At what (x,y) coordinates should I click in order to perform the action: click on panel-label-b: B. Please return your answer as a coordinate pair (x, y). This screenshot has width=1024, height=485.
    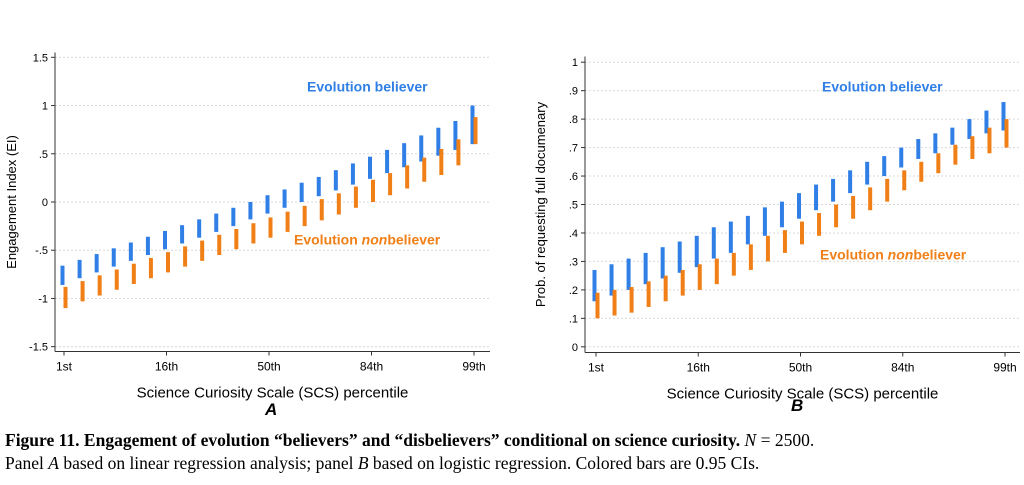
    Looking at the image, I should click on (797, 405).